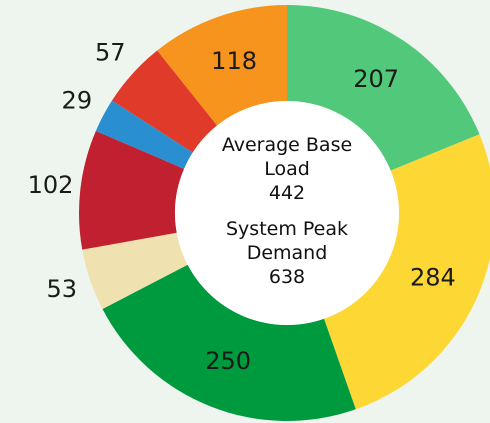 This screenshot has width=490, height=423. What do you see at coordinates (287, 277) in the screenshot?
I see `center-value: 638` at bounding box center [287, 277].